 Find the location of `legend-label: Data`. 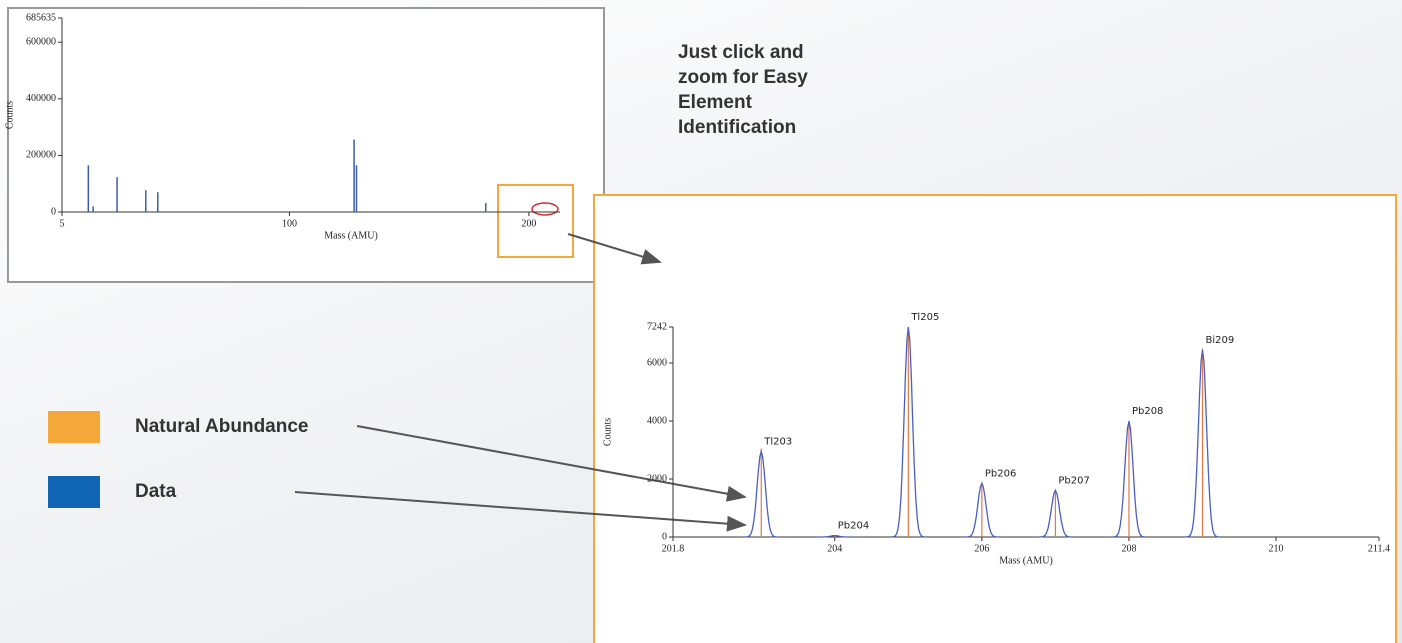

legend-label: Data is located at coordinates (156, 491).